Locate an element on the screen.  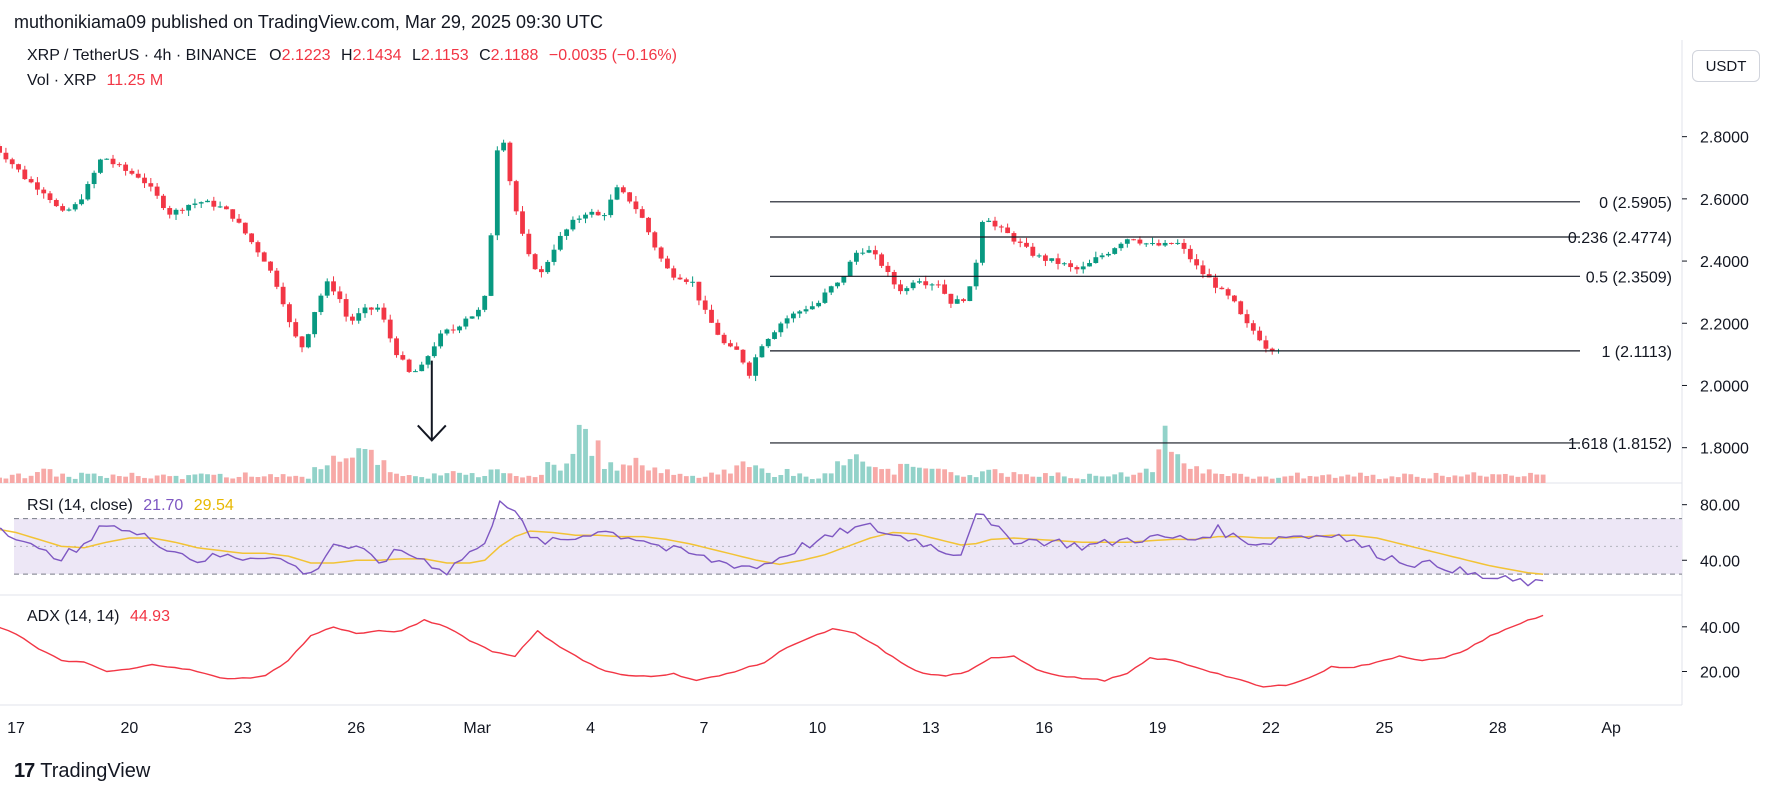
close-value: 2.1188 is located at coordinates (514, 55).